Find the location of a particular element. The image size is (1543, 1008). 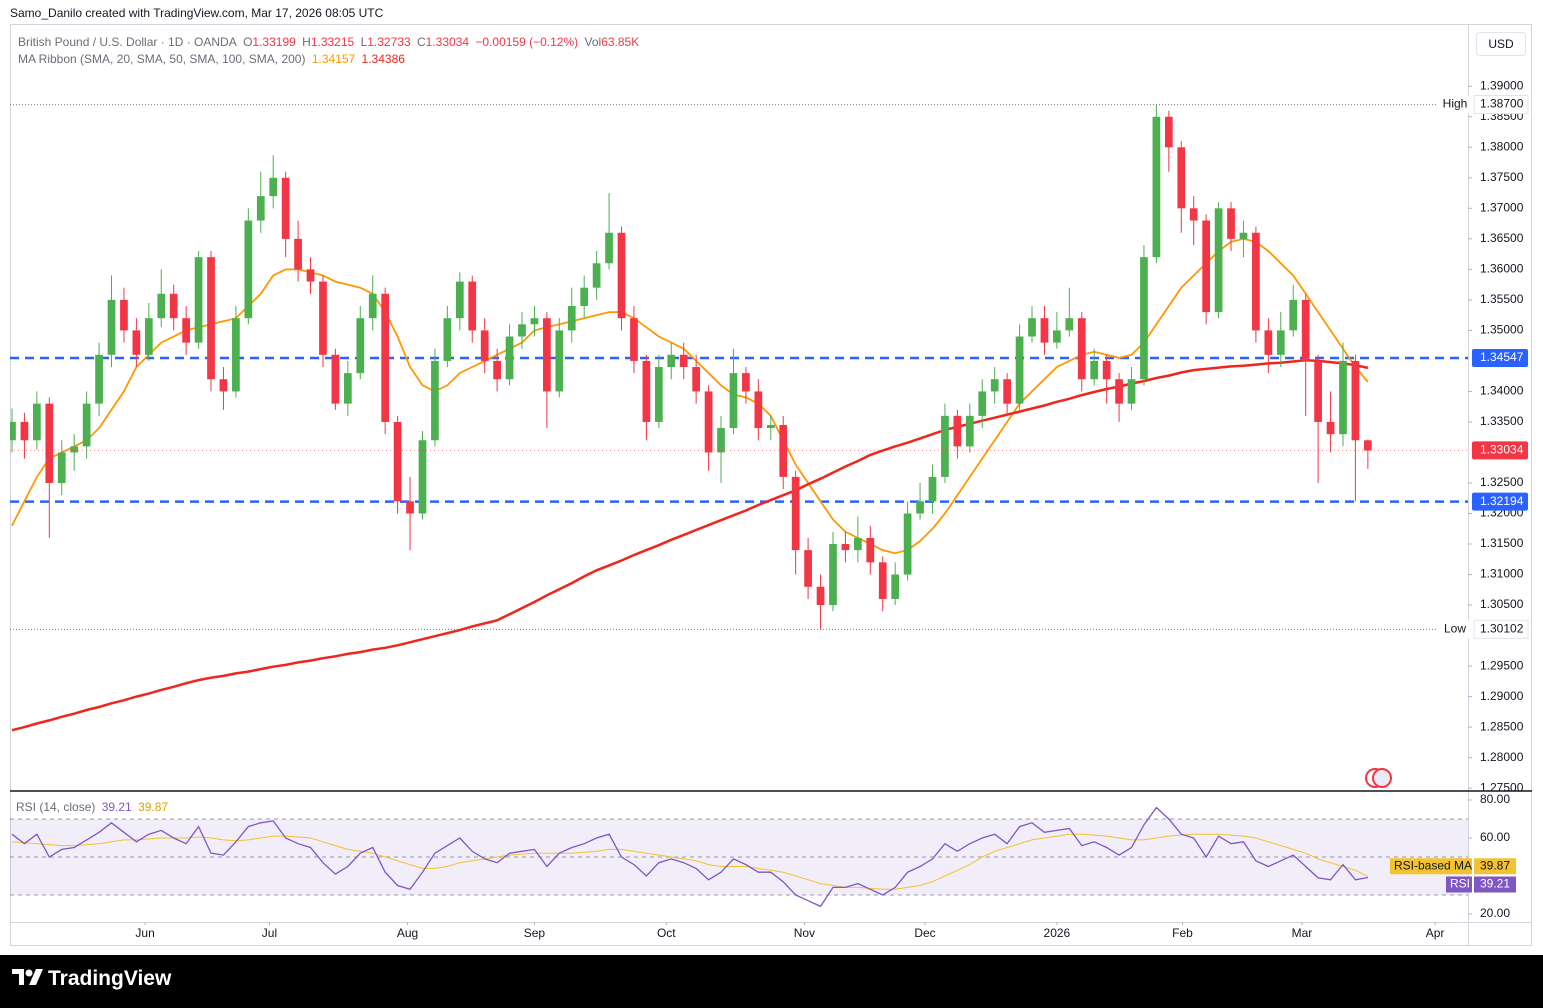

high-value: 1.33215 is located at coordinates (332, 42).